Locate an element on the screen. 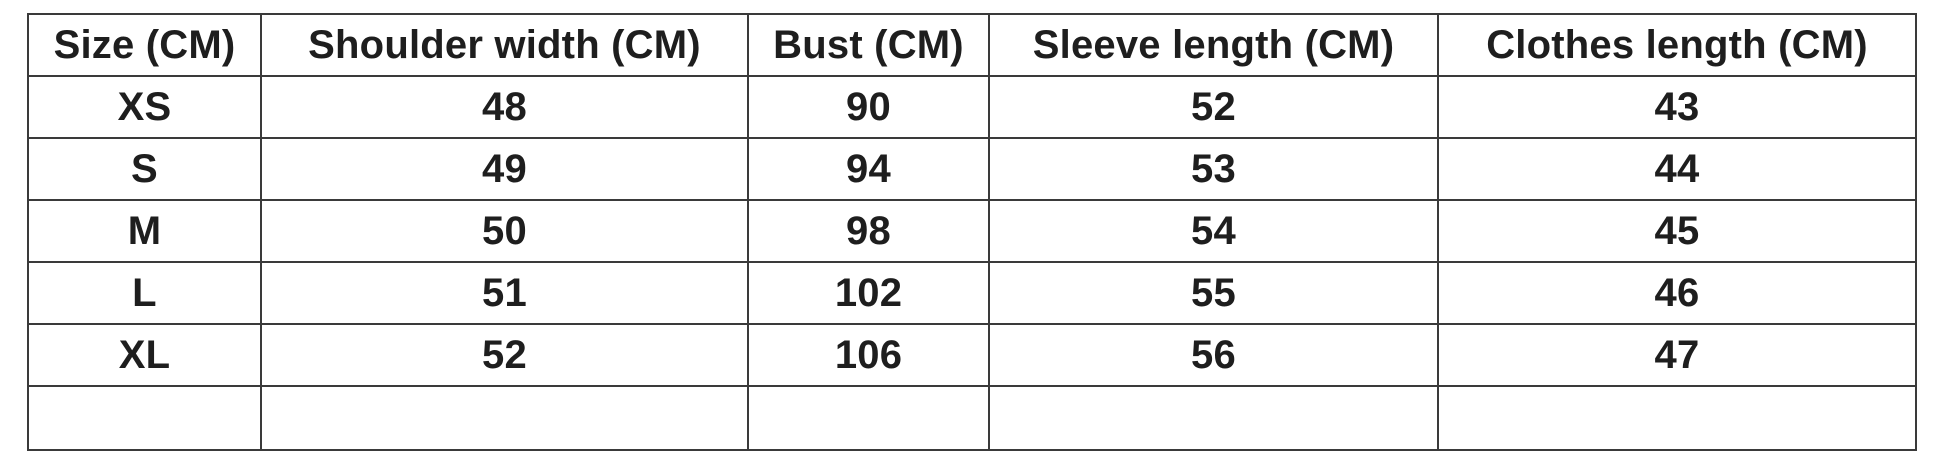  shoulder-width-cell: 52 is located at coordinates (504, 355).